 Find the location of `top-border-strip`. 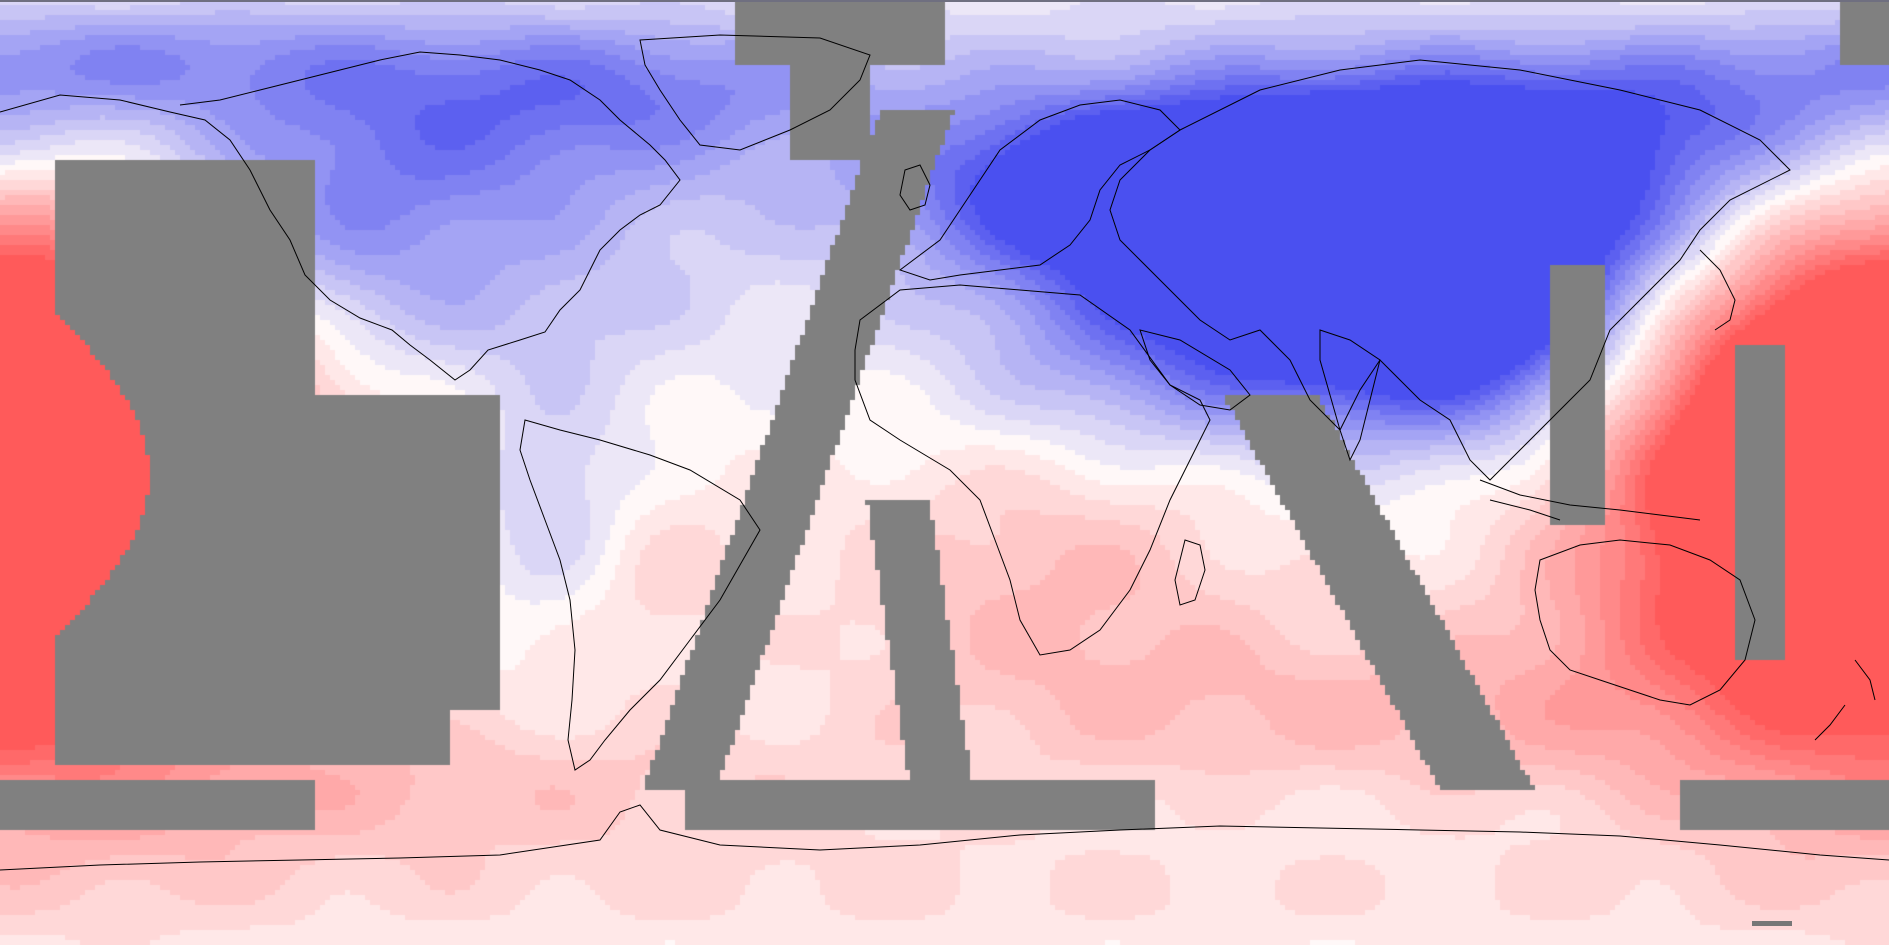

top-border-strip is located at coordinates (944, 1).